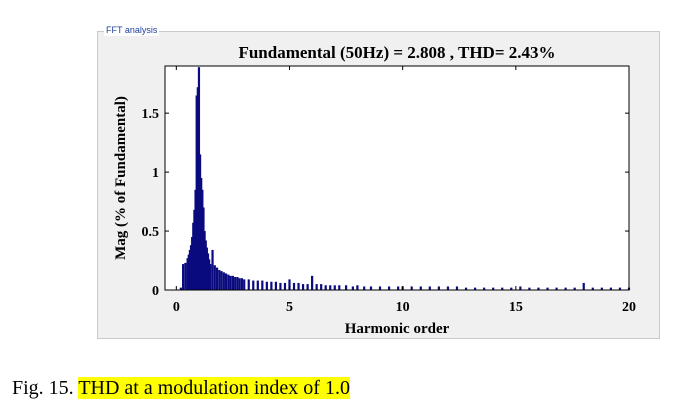 The width and height of the screenshot is (686, 411). Describe the element at coordinates (289, 307) in the screenshot. I see `x-tick-label: 5` at that location.